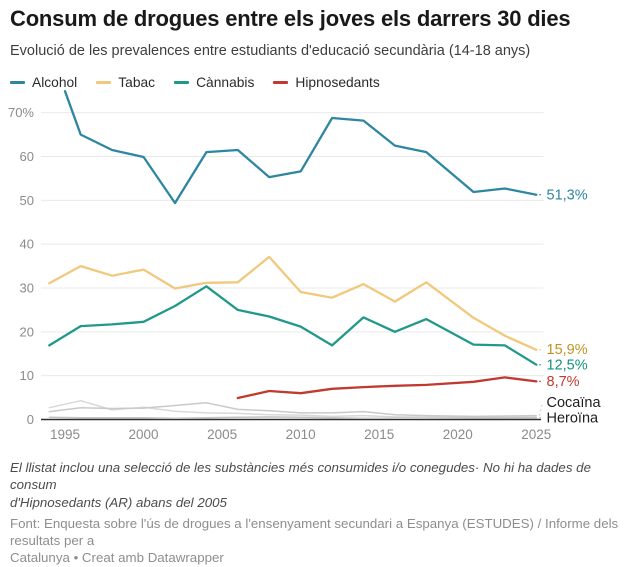  I want to click on x-tick-label-2020: 2020, so click(458, 434).